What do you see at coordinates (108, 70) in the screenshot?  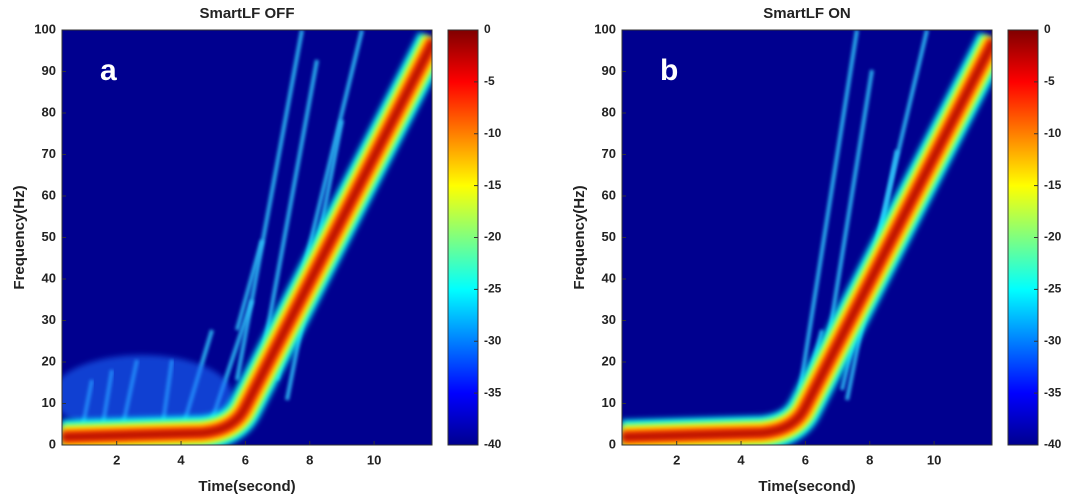 I see `panel-label: a` at bounding box center [108, 70].